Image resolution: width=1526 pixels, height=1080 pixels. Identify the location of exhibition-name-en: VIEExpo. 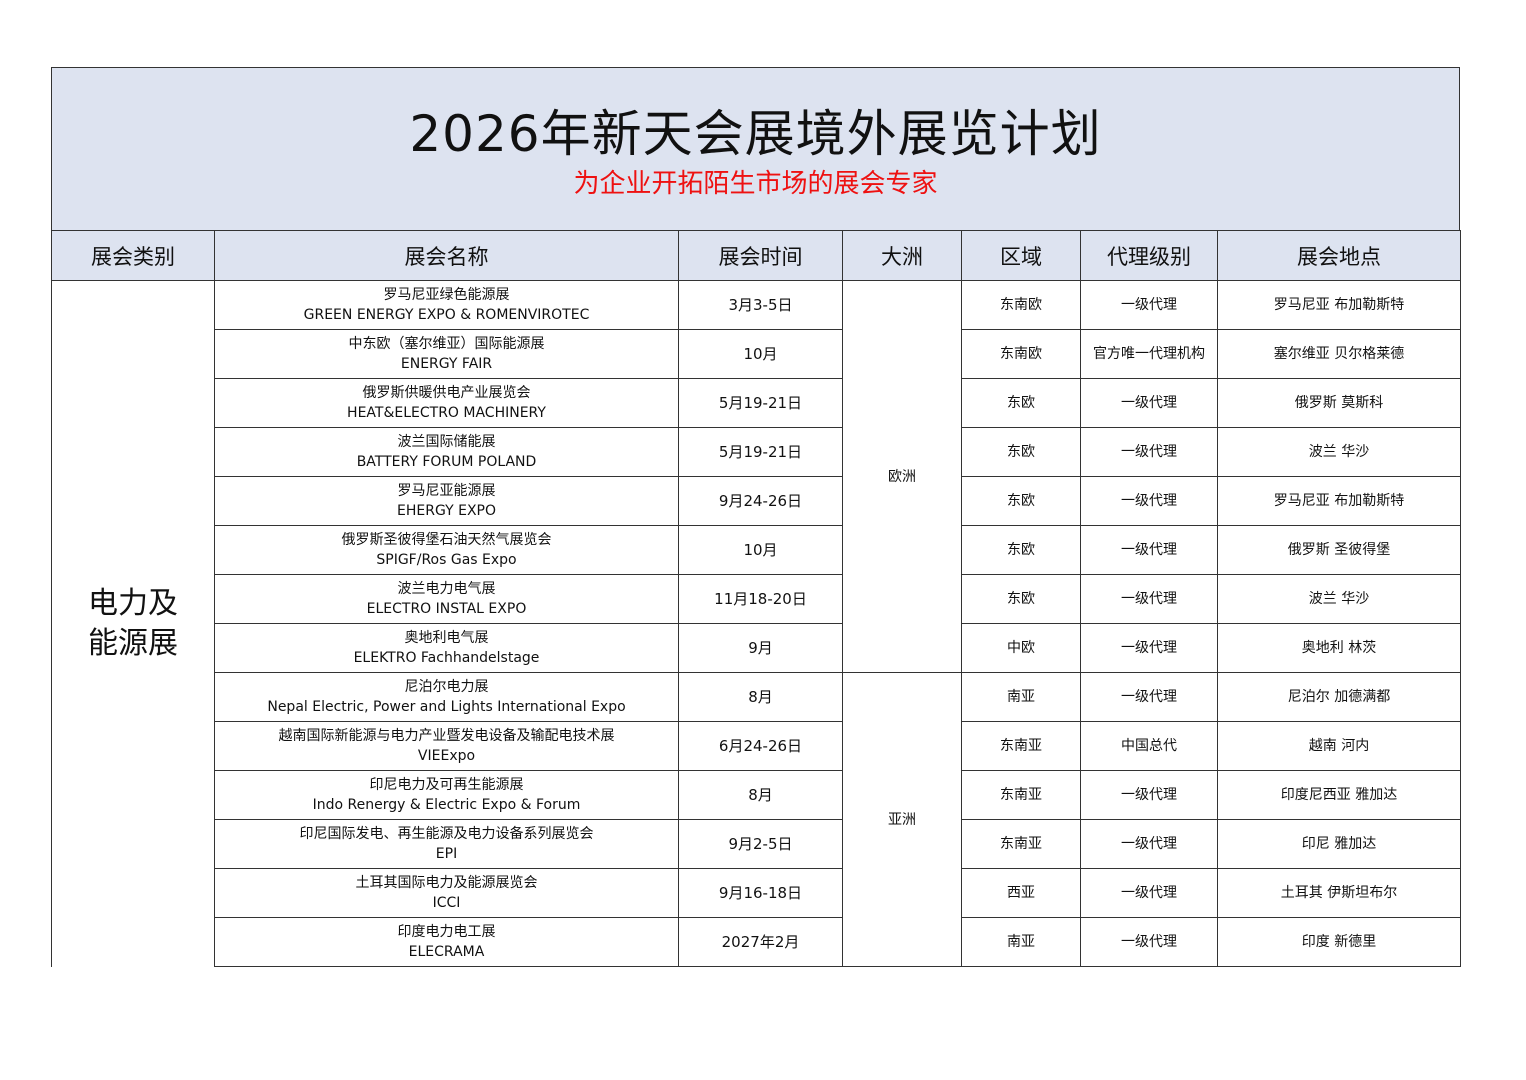
(446, 756).